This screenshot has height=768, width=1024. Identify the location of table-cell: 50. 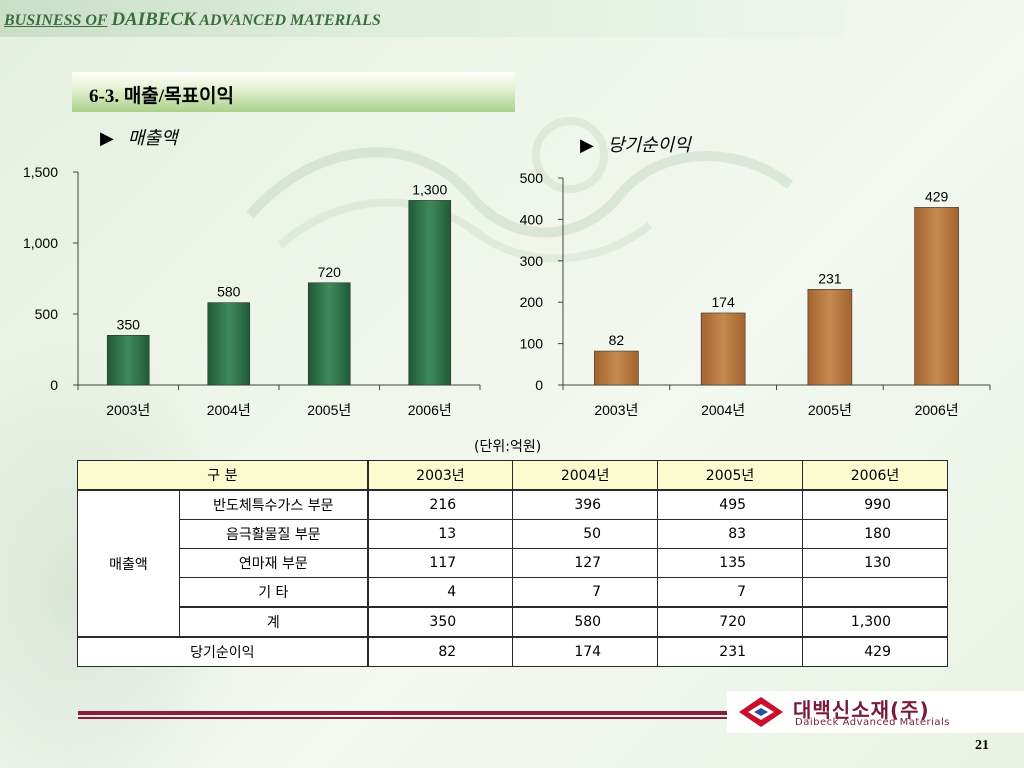
(585, 534).